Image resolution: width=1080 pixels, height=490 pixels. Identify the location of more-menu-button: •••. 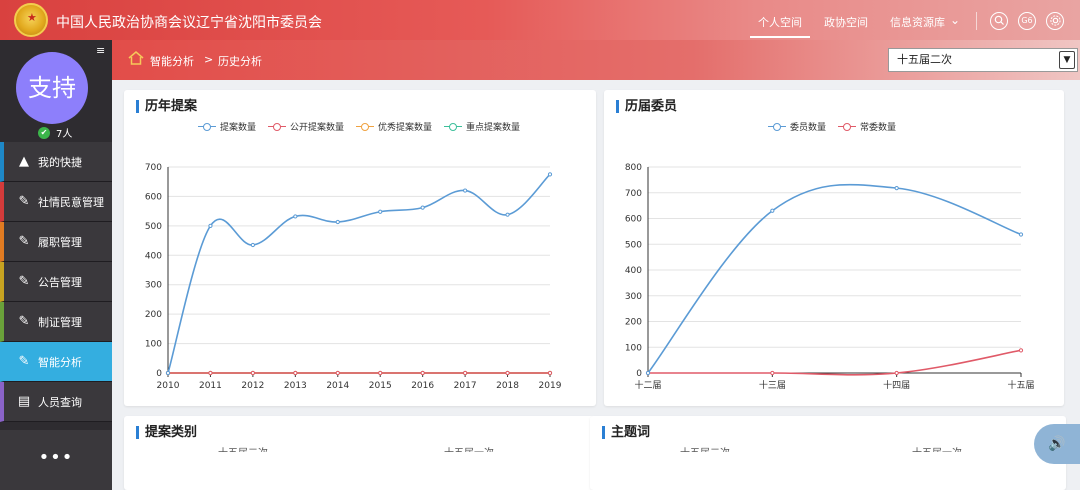
(56, 460).